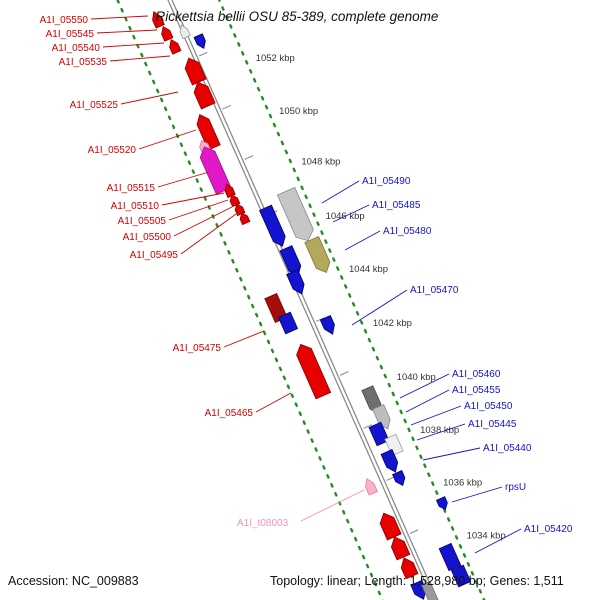  I want to click on gene-label: A1I_05505, so click(142, 221).